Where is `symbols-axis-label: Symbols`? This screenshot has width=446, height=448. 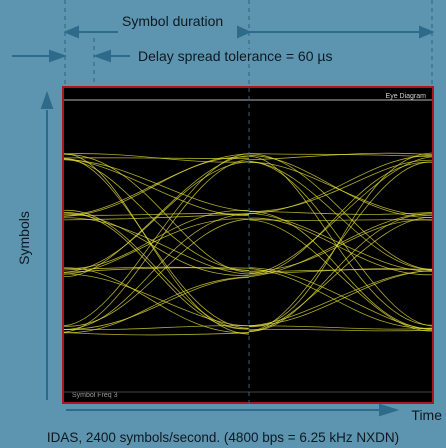
symbols-axis-label: Symbols is located at coordinates (24, 238).